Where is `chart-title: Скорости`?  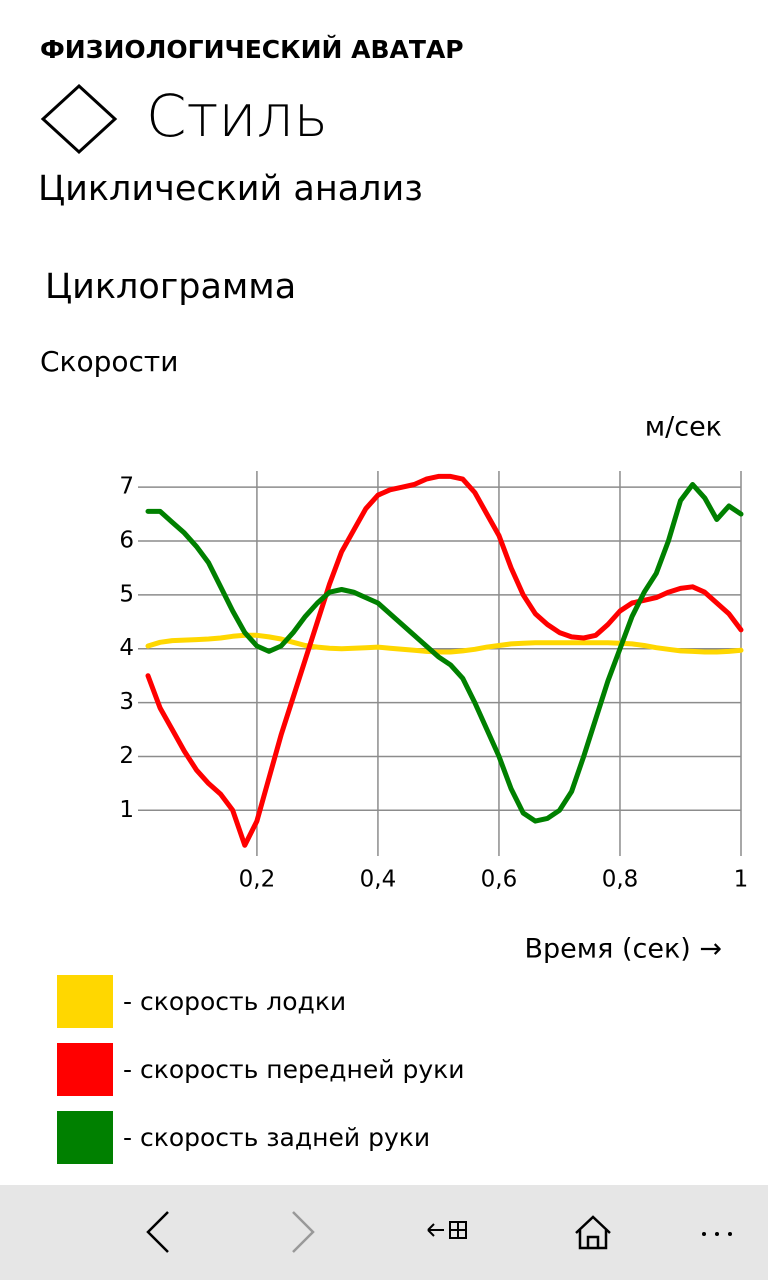 chart-title: Скорости is located at coordinates (109, 361).